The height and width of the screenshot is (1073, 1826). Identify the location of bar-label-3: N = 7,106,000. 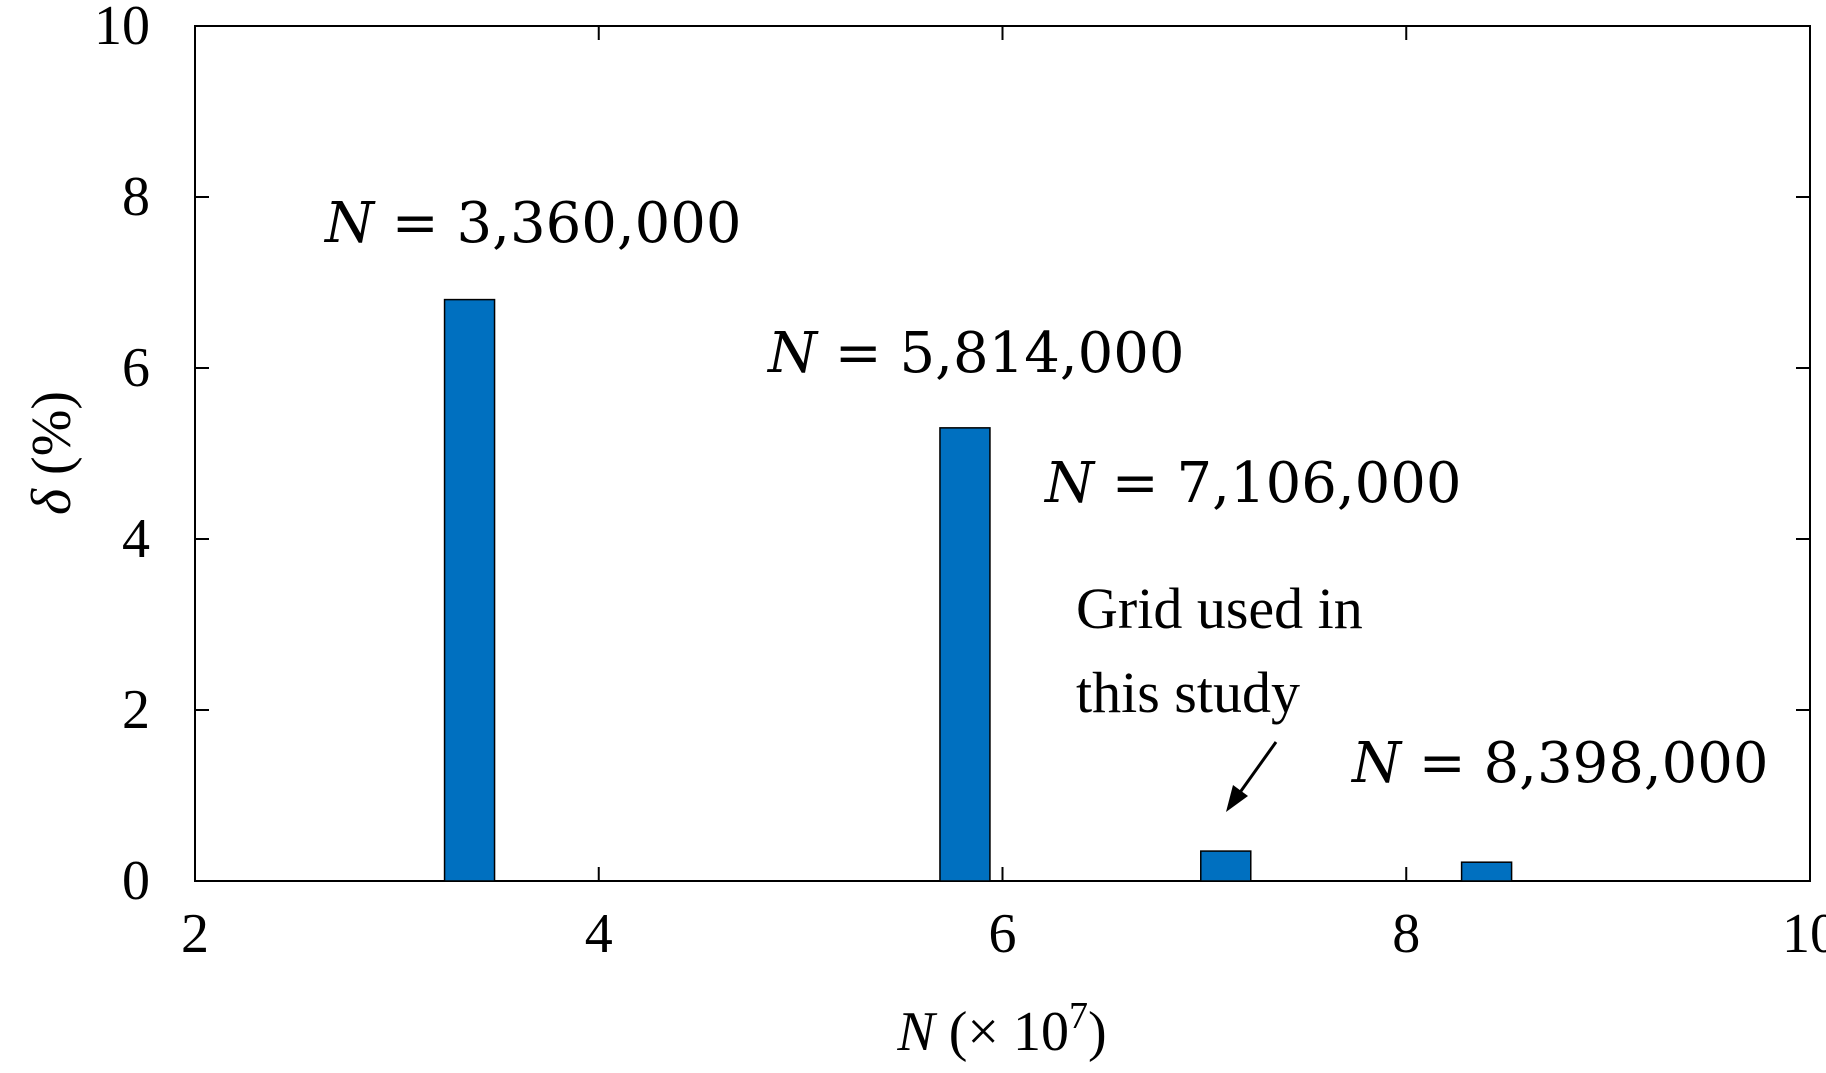
(1252, 483).